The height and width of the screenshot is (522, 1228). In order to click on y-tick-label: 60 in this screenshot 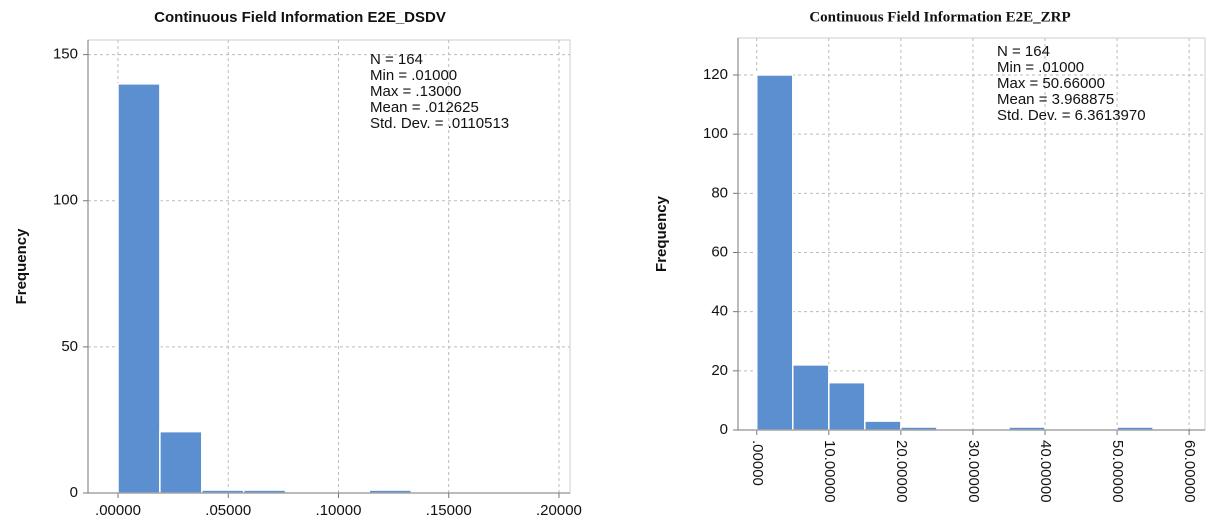, I will do `click(719, 251)`.